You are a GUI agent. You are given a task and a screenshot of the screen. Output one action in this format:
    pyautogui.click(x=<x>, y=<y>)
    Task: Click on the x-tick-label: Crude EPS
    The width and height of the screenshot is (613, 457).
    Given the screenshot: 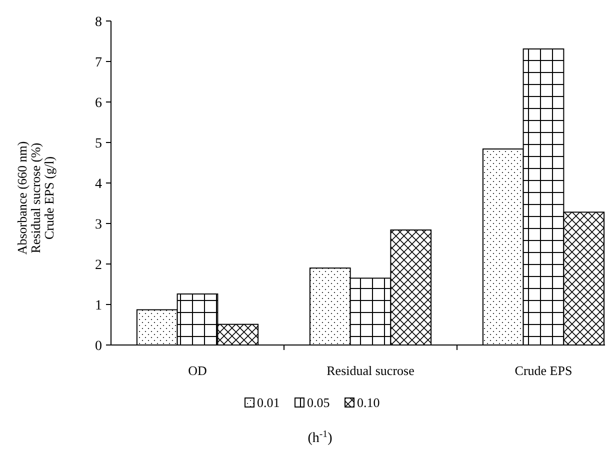 What is the action you would take?
    pyautogui.click(x=543, y=370)
    